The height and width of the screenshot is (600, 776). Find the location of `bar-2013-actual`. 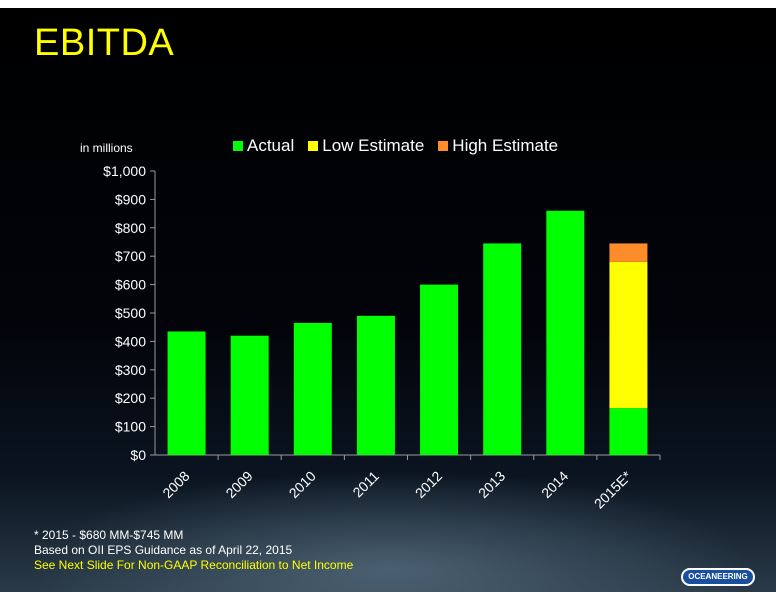

bar-2013-actual is located at coordinates (502, 349).